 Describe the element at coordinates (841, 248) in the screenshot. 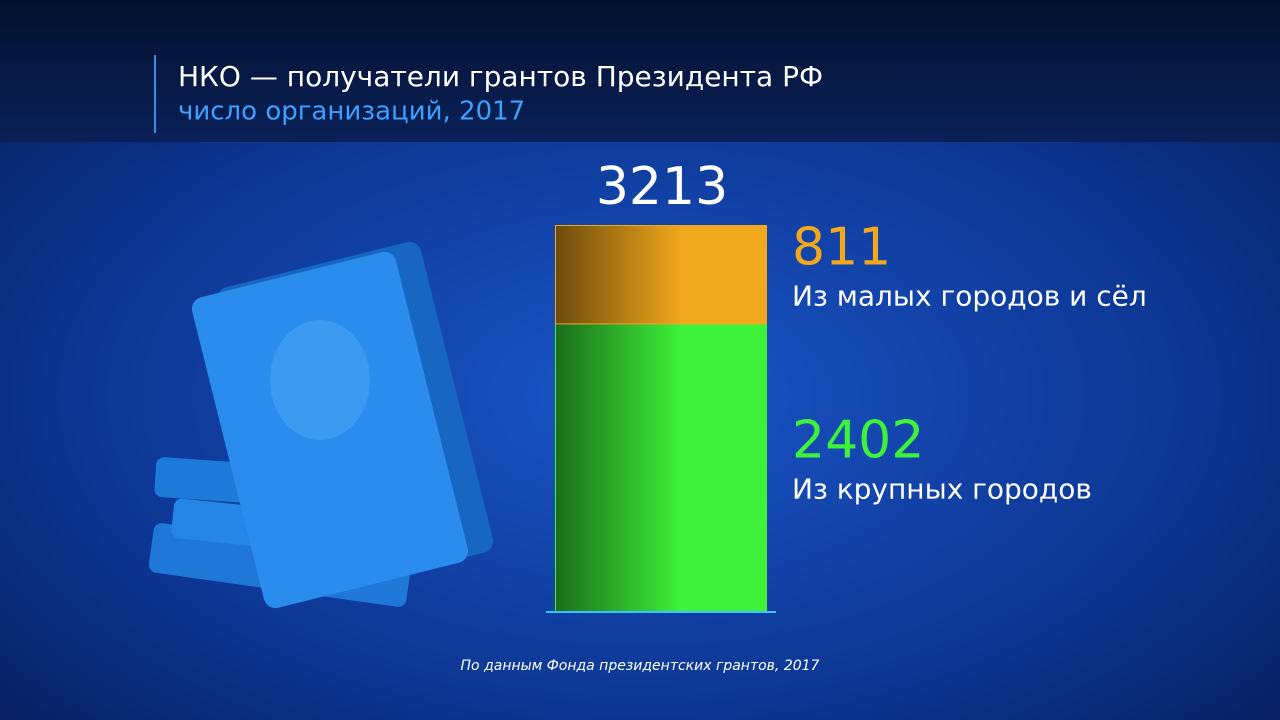

I see `value-label: 811` at that location.